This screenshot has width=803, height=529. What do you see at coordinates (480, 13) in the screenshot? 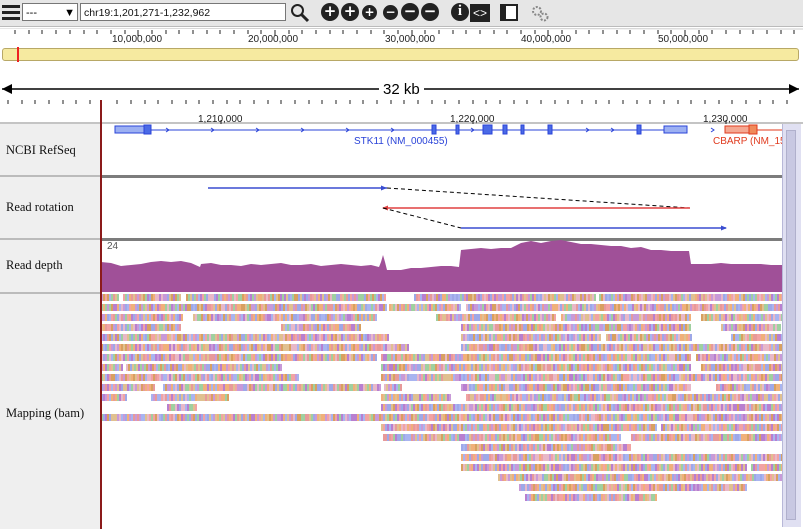
I see `expand-icon: <>` at bounding box center [480, 13].